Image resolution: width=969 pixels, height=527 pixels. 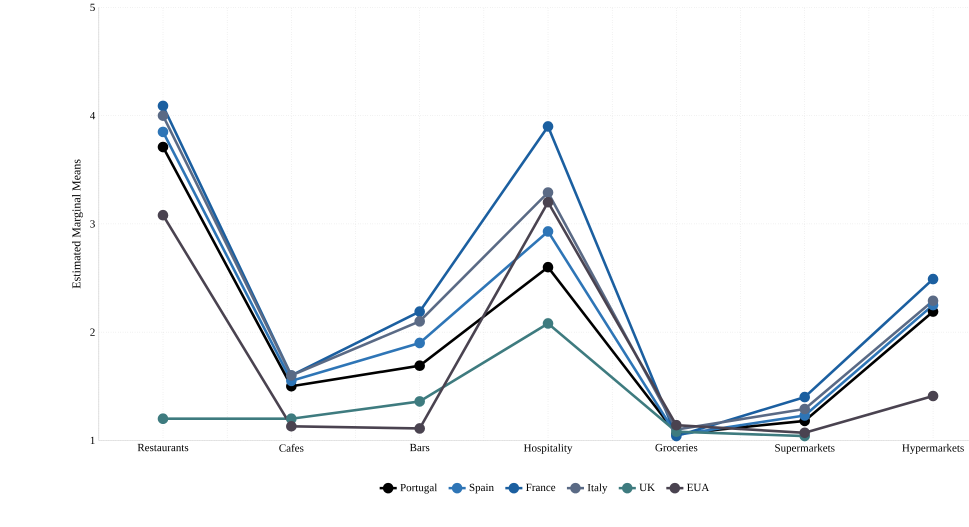 What do you see at coordinates (419, 489) in the screenshot?
I see `legend-label: Portugal` at bounding box center [419, 489].